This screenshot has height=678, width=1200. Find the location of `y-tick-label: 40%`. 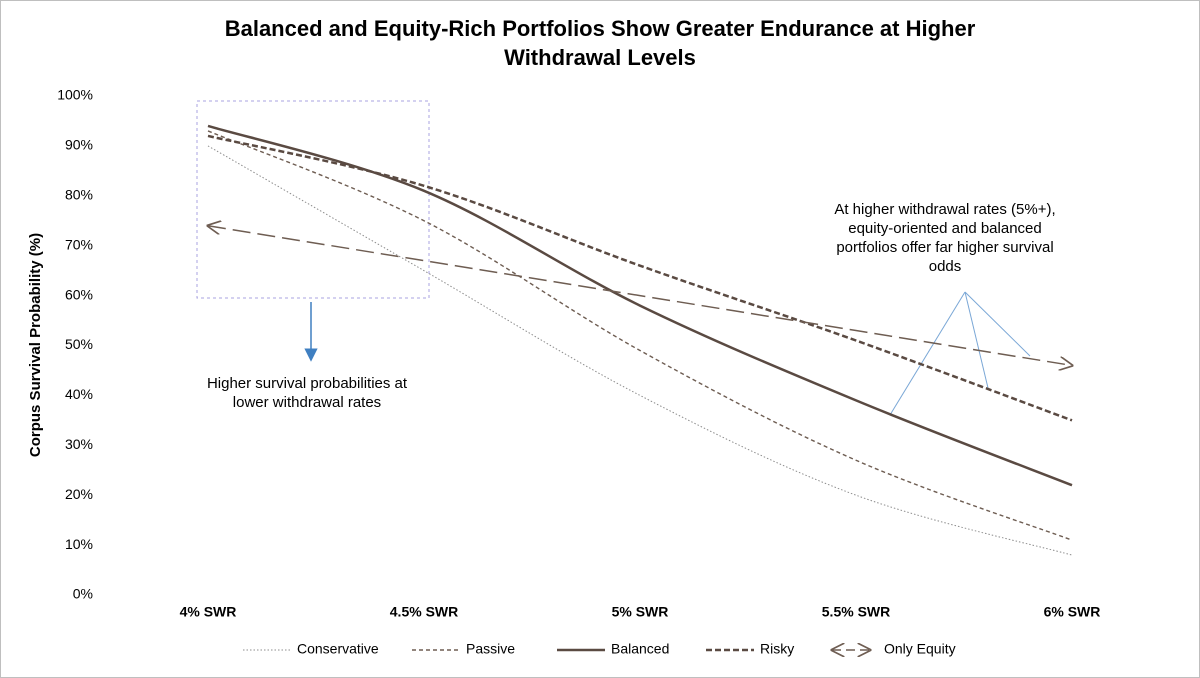

y-tick-label: 40% is located at coordinates (79, 394).